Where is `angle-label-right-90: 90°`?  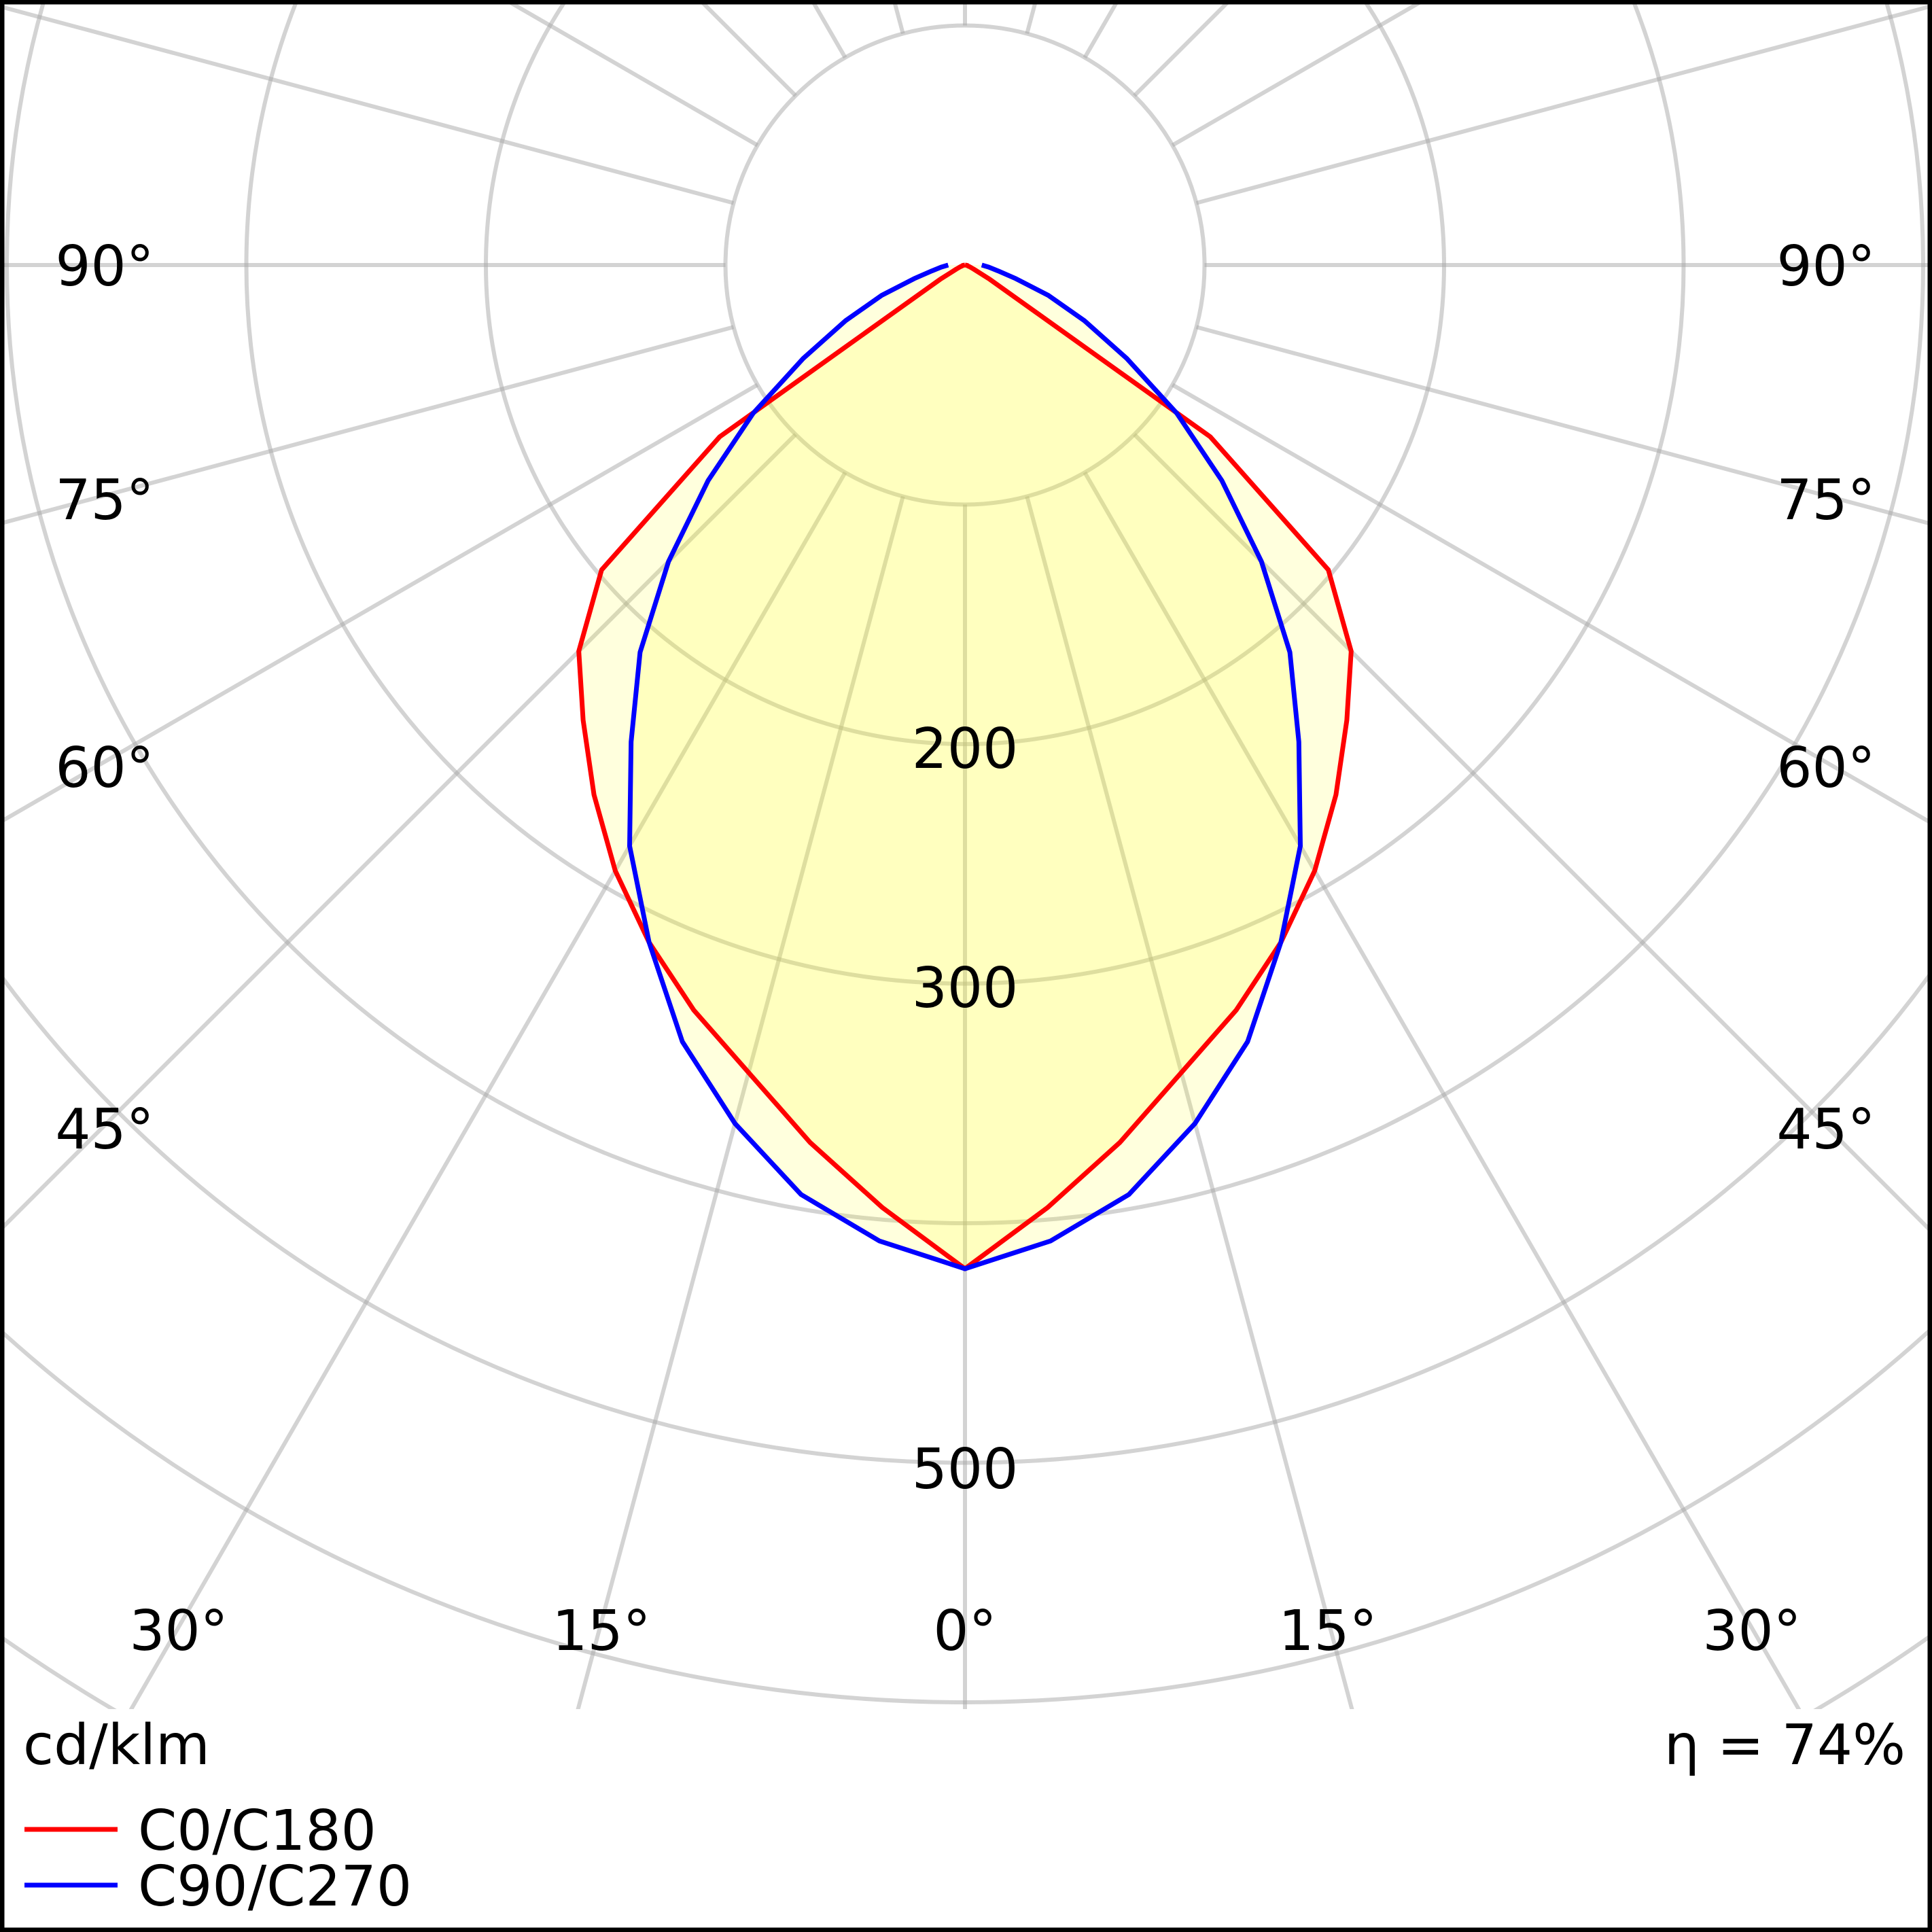
angle-label-right-90: 90° is located at coordinates (1825, 266).